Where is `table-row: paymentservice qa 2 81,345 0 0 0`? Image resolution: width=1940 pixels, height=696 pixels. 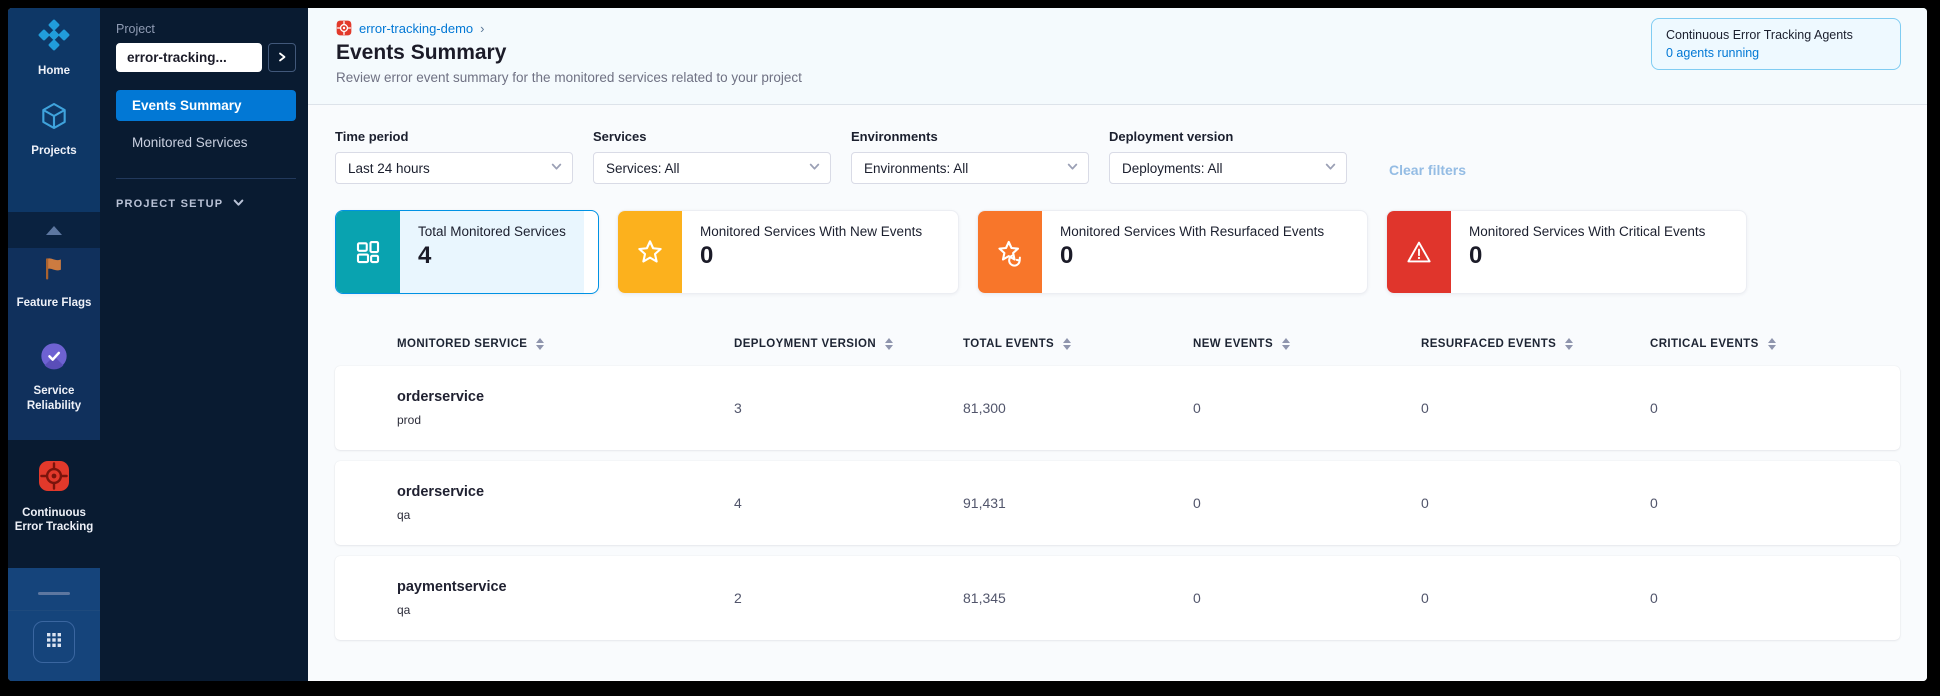
table-row: paymentservice qa 2 81,345 0 0 0 is located at coordinates (1117, 598).